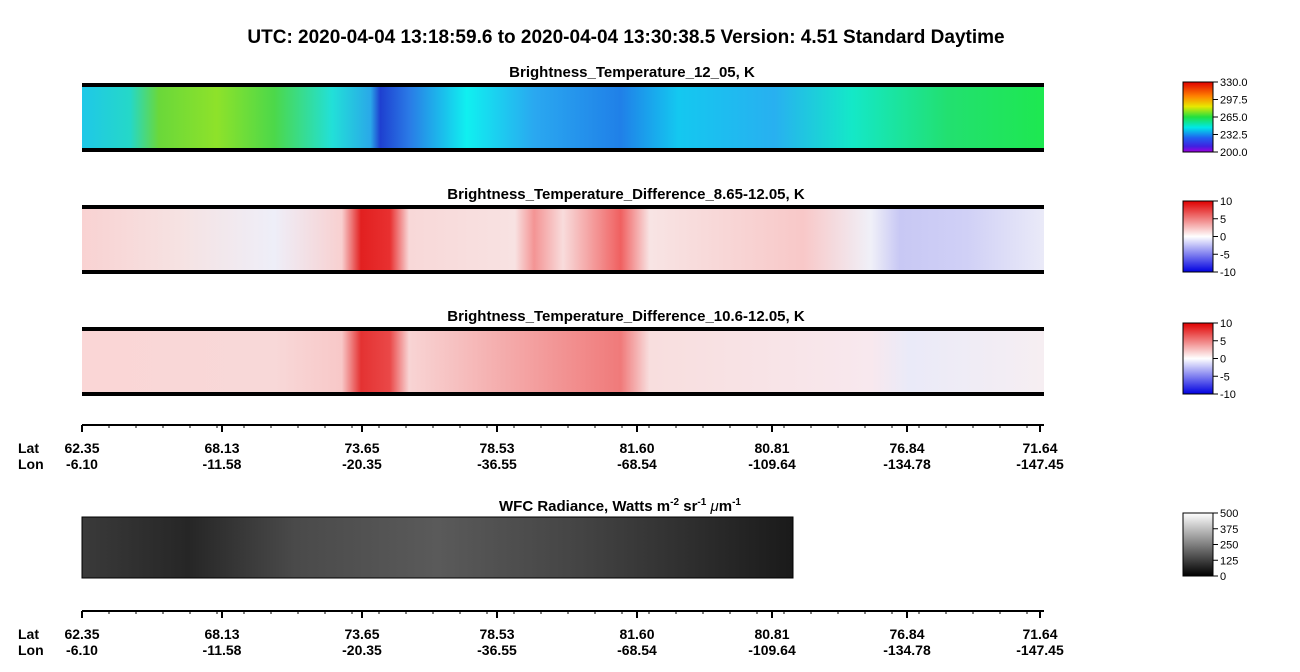 The width and height of the screenshot is (1300, 672). Describe the element at coordinates (1234, 101) in the screenshot. I see `colorbar-label: 297.5` at that location.